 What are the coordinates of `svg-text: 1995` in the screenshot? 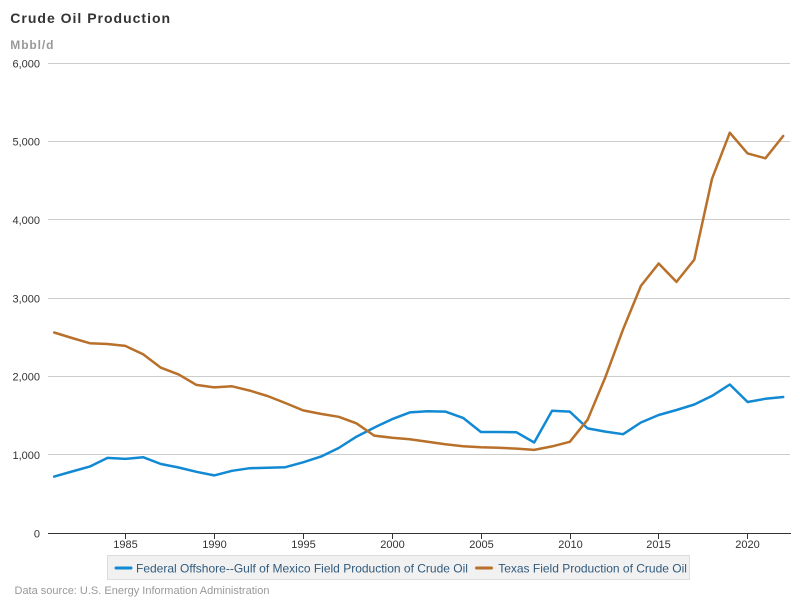 It's located at (303, 545).